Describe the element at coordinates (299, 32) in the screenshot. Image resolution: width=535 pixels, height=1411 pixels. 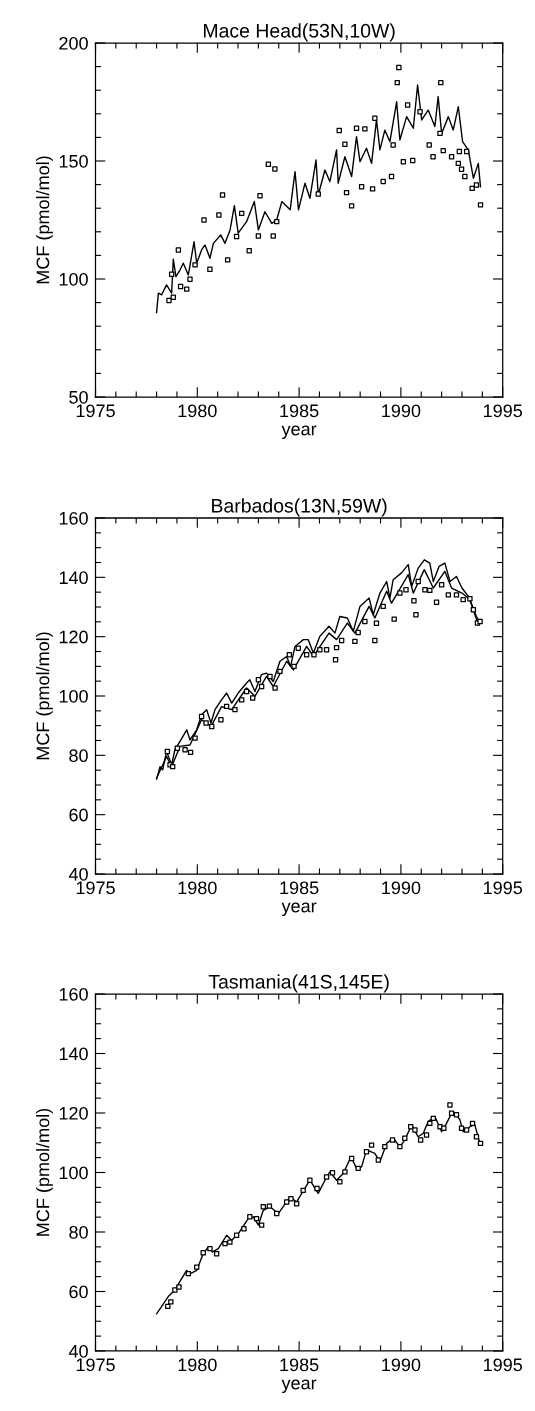
I see `chart-title: Mace Head(53N,10W)` at that location.